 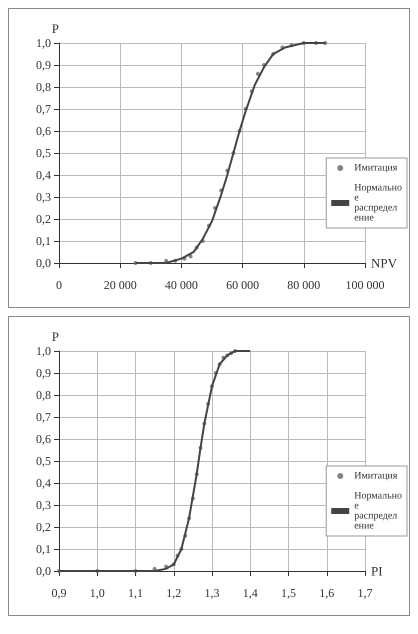 What do you see at coordinates (97, 593) in the screenshot?
I see `x-tick-label: 1,0` at bounding box center [97, 593].